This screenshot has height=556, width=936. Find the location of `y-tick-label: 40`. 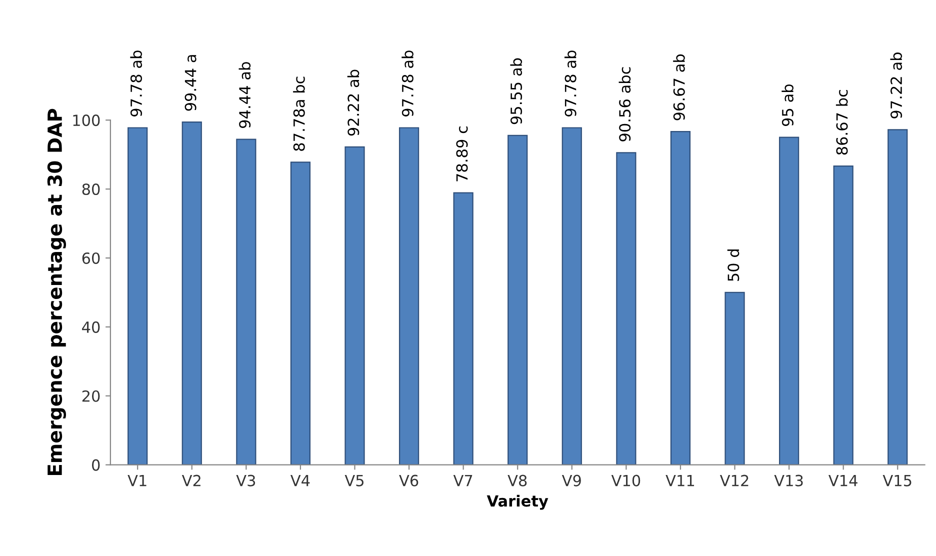

y-tick-label: 40 is located at coordinates (91, 327).